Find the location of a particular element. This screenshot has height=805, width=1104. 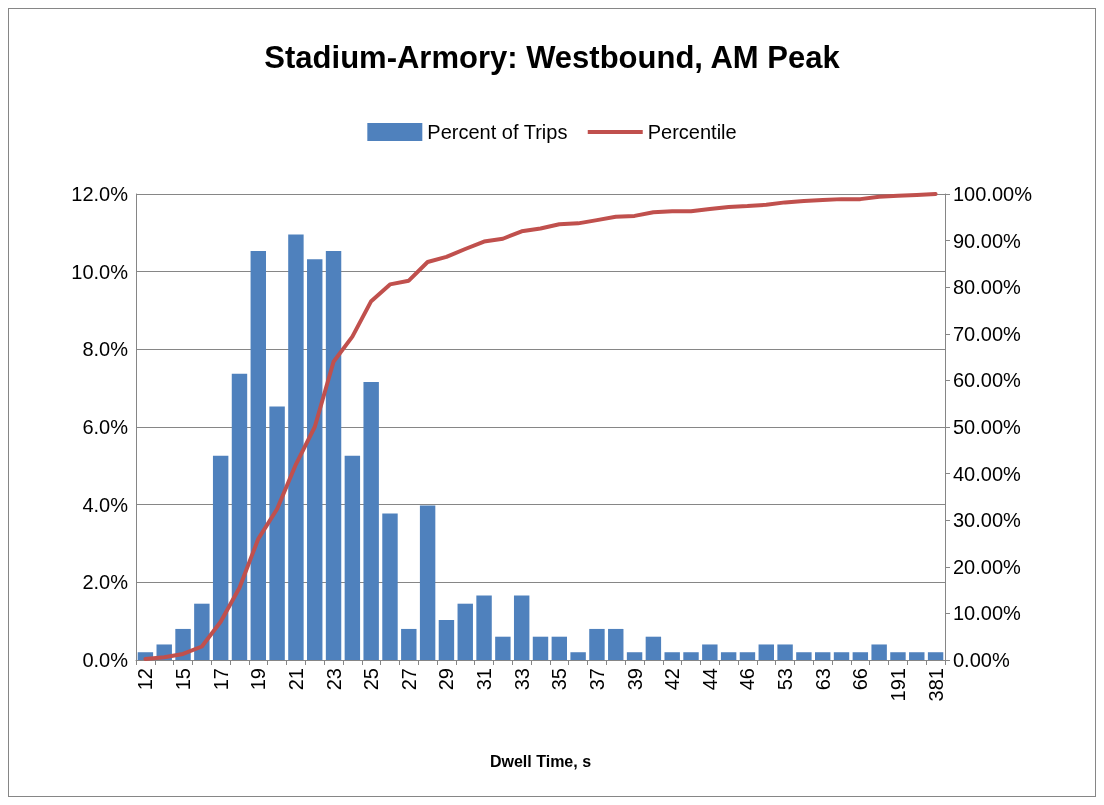

x-axis-title: Dwell Time, s is located at coordinates (540, 761).